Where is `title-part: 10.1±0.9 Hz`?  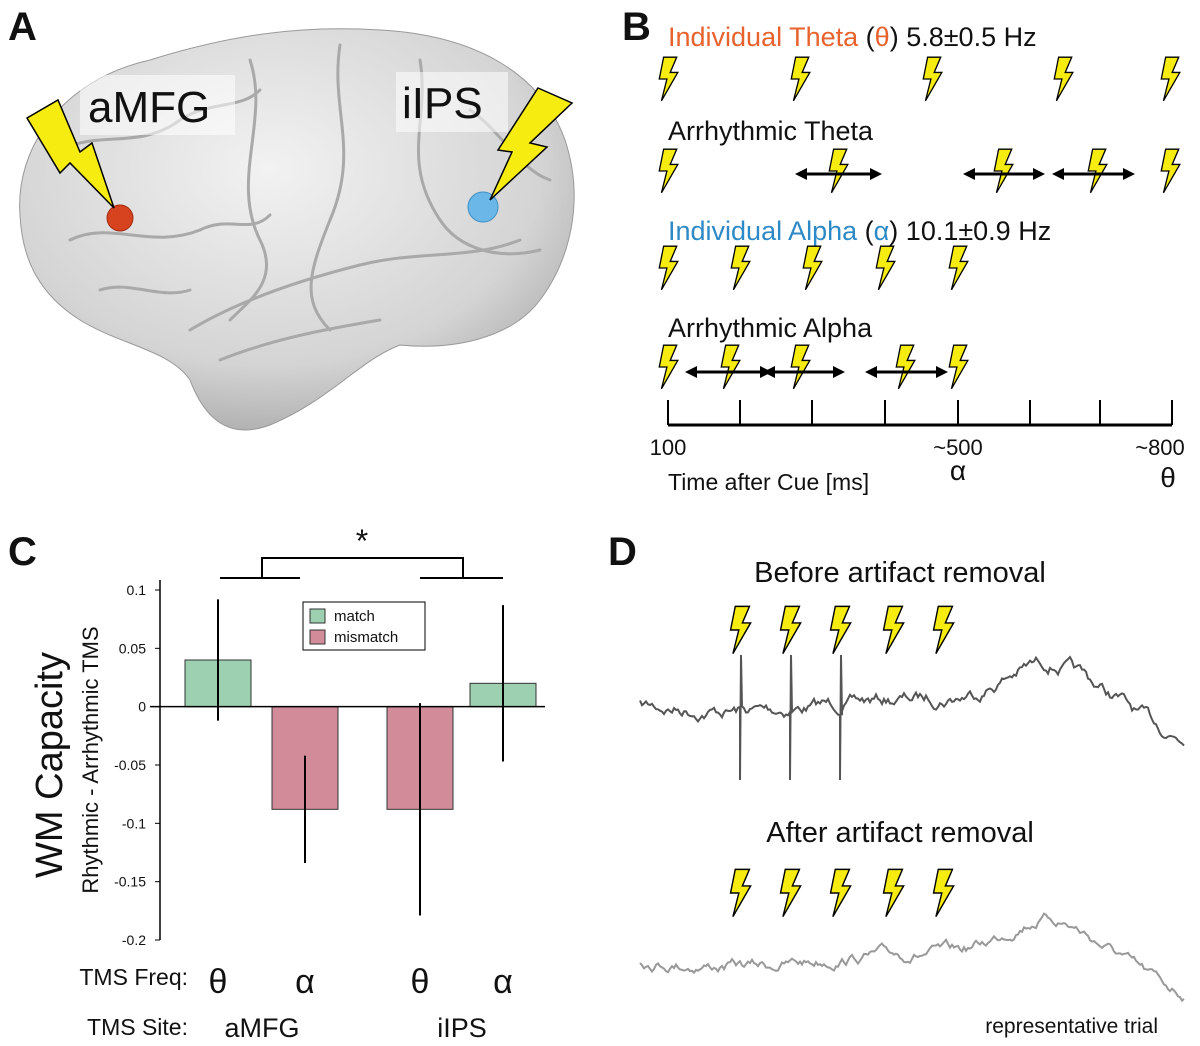 title-part: 10.1±0.9 Hz is located at coordinates (978, 231).